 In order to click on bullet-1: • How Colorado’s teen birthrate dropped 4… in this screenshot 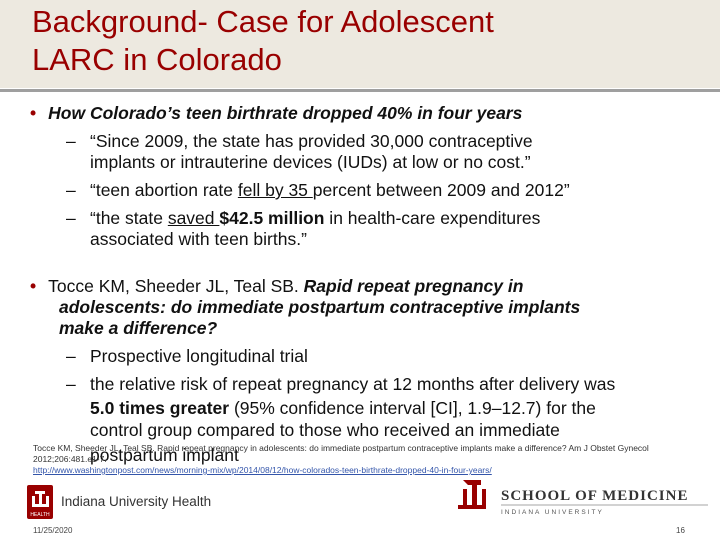, I will do `click(276, 113)`.